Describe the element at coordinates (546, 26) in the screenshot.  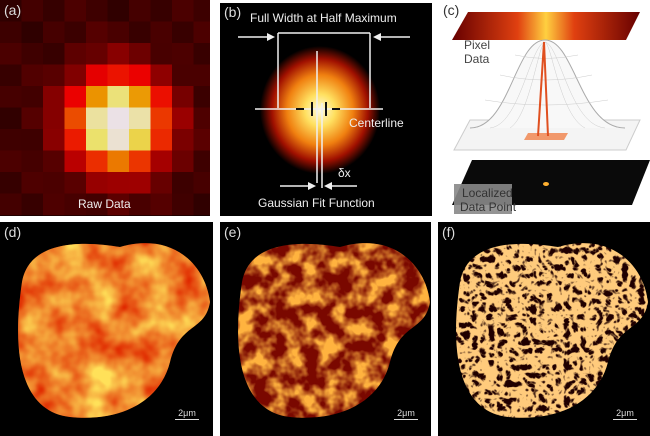
I see `pixel-data-plane` at that location.